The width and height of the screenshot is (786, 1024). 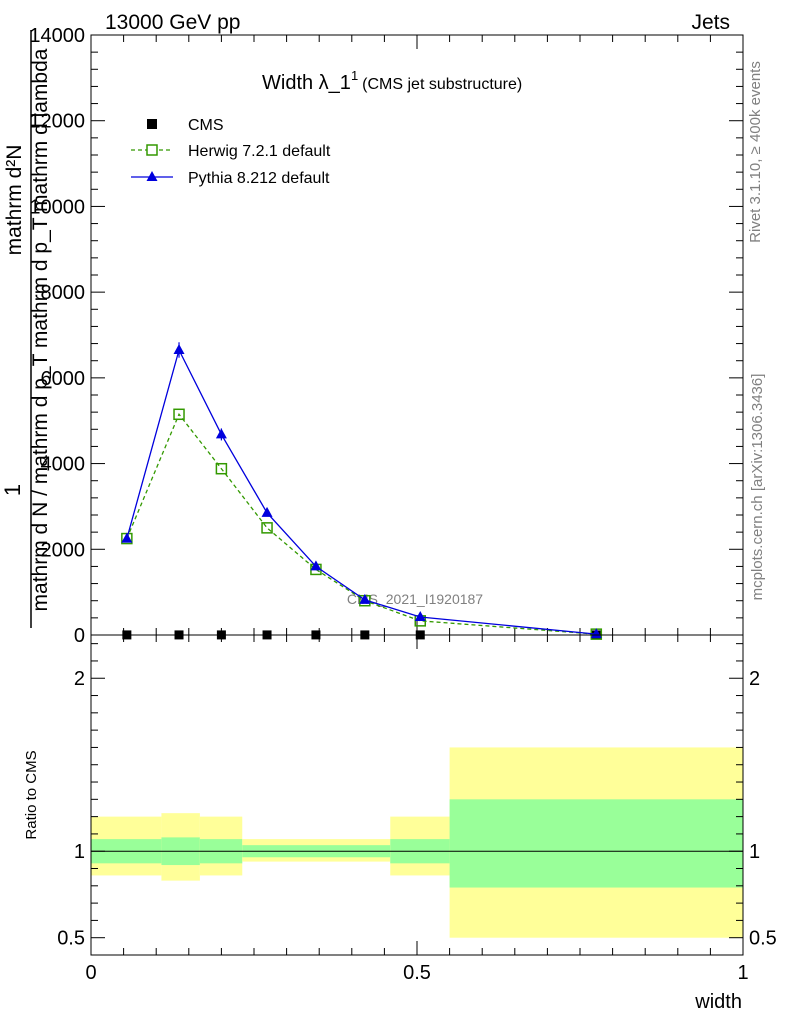 I want to click on main-y-tick-label: 10000, so click(x=57, y=207).